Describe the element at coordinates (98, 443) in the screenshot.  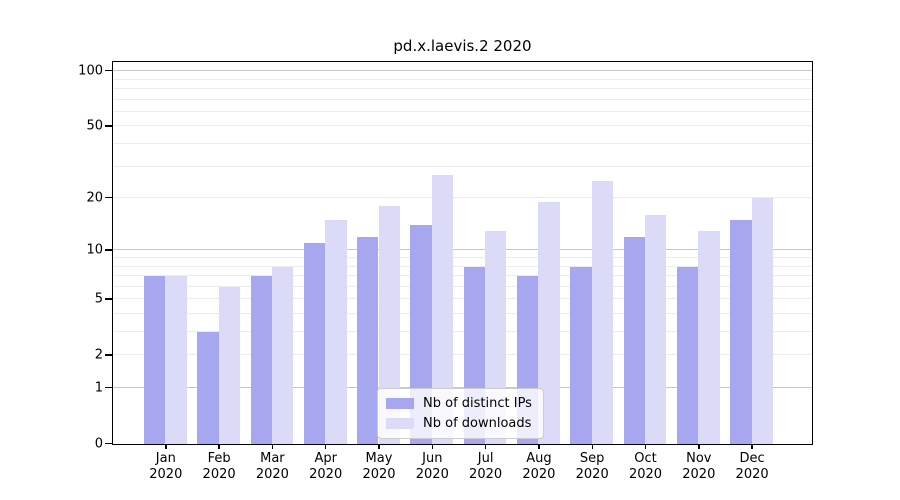
I see `y-tick-label-0: 0` at that location.